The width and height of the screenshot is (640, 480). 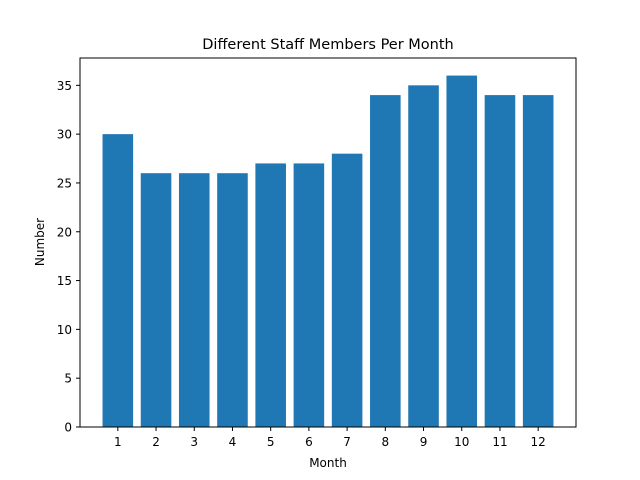 I want to click on x-tick-label: 4, so click(x=233, y=442).